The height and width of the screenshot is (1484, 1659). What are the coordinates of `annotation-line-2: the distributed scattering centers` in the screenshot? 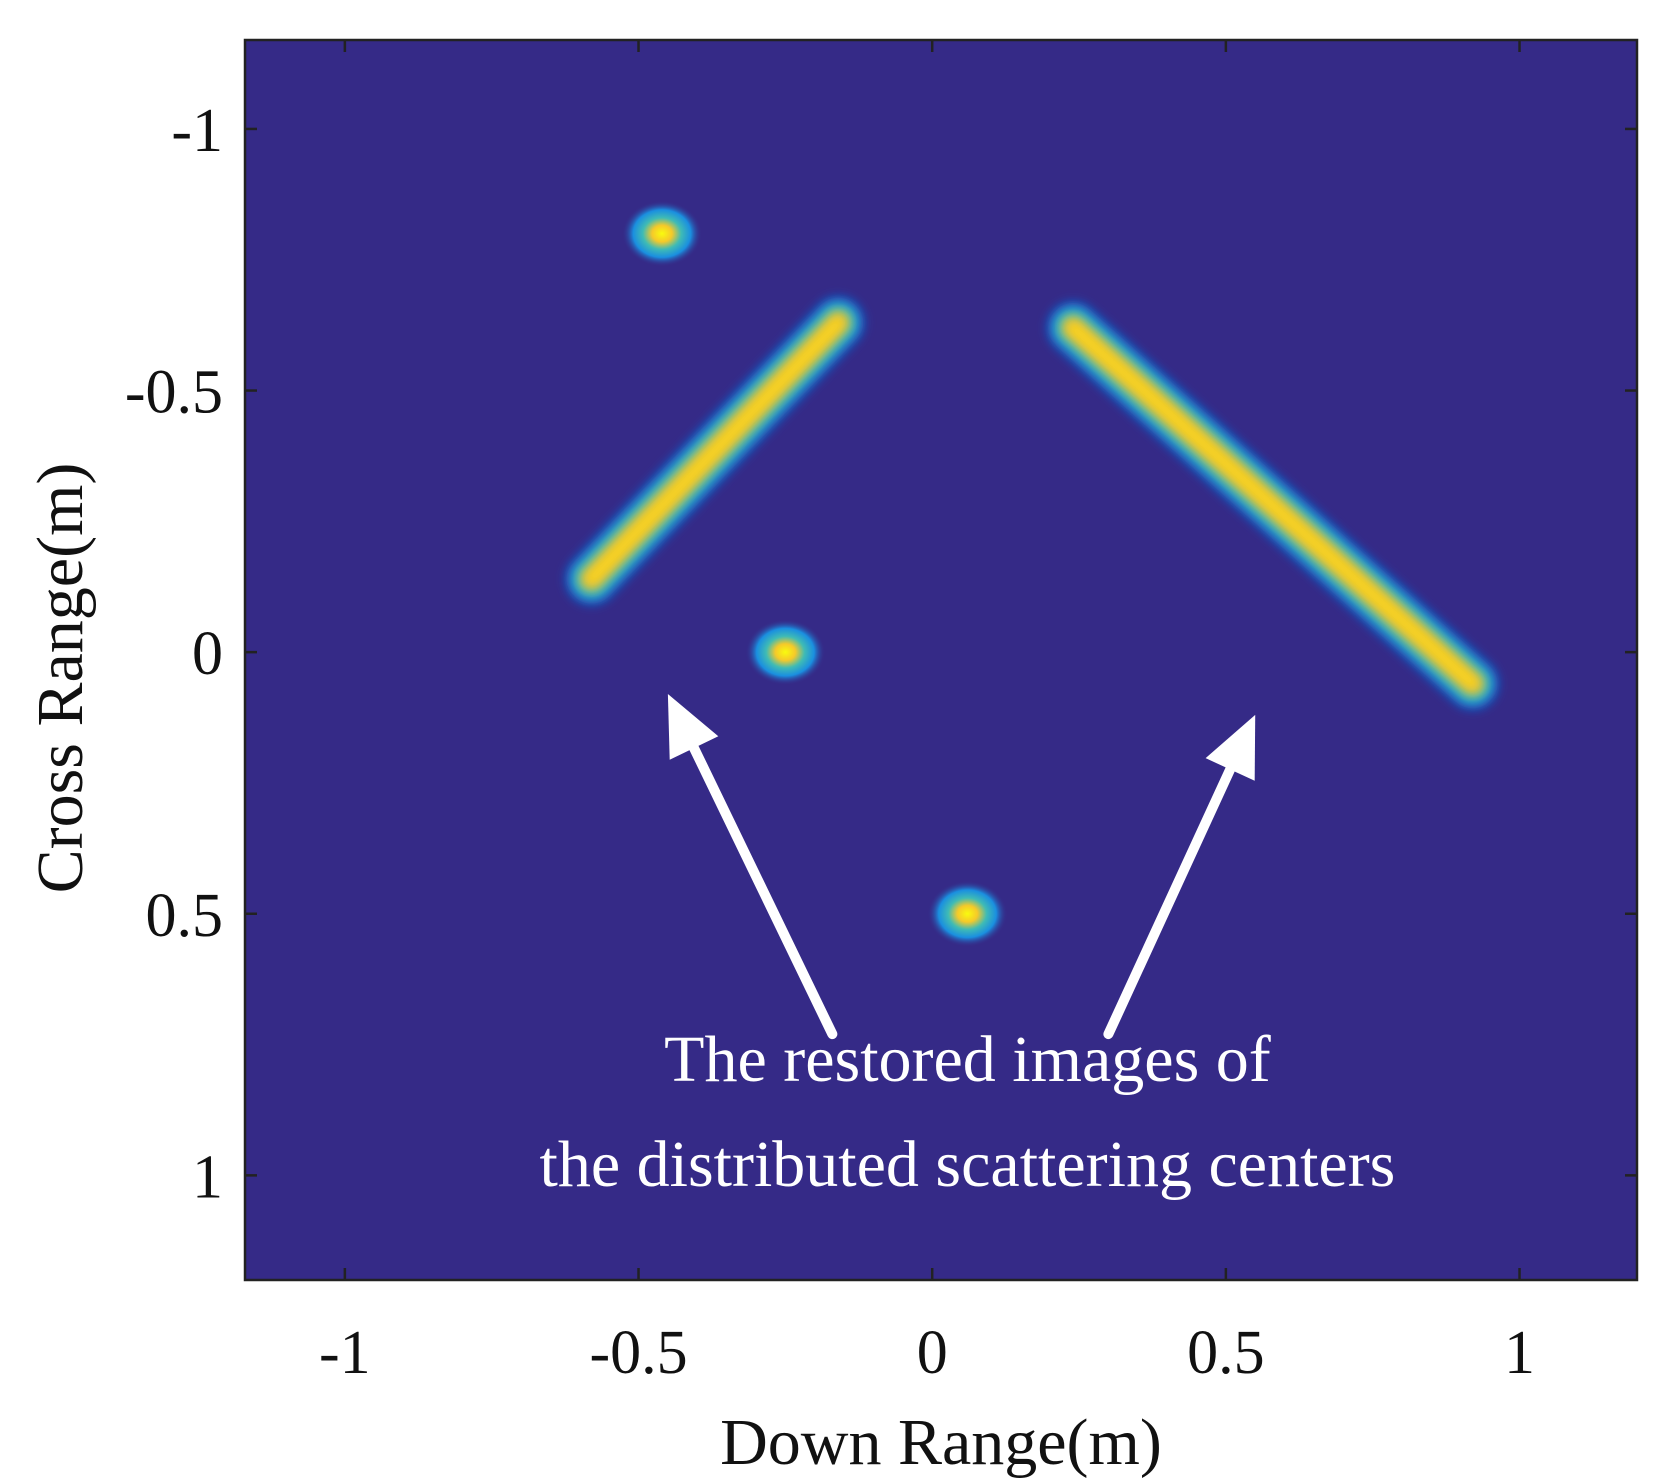 It's located at (967, 1164).